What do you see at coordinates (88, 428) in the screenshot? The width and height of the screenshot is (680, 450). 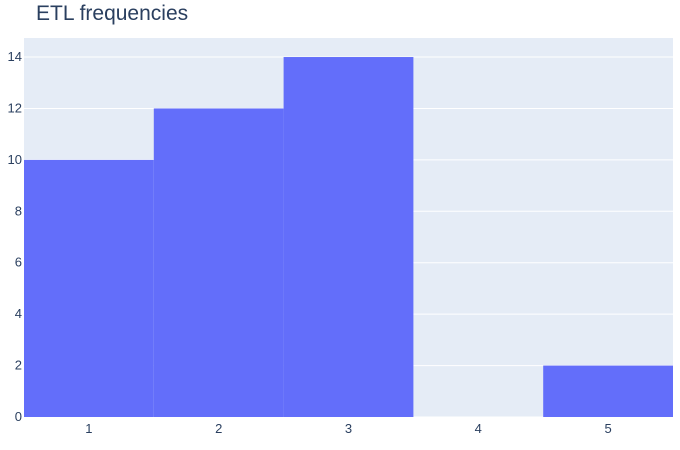 I see `x-tick-label: 1` at bounding box center [88, 428].